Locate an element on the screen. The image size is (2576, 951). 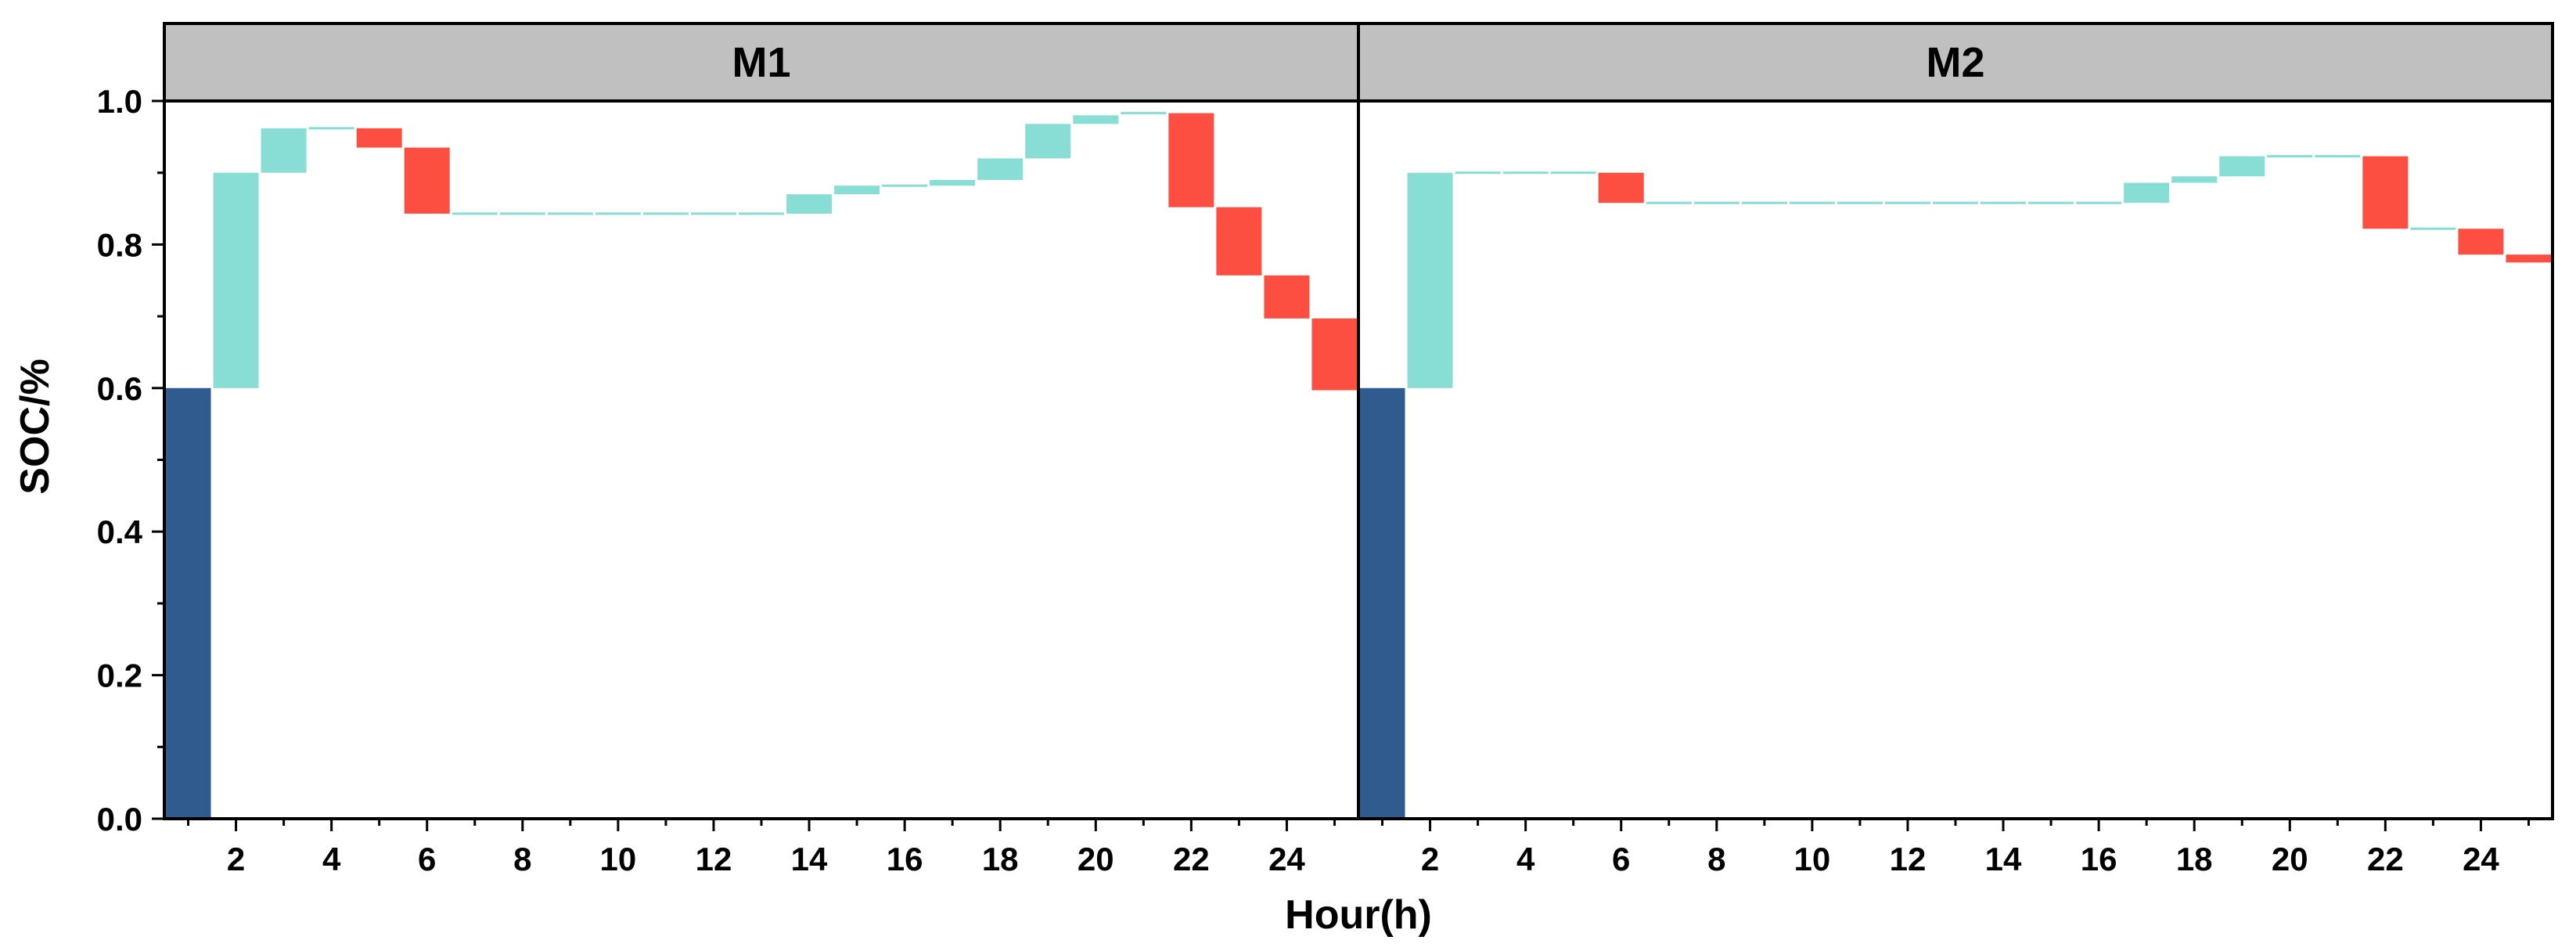
y-tick-label: 1.0 is located at coordinates (120, 101).